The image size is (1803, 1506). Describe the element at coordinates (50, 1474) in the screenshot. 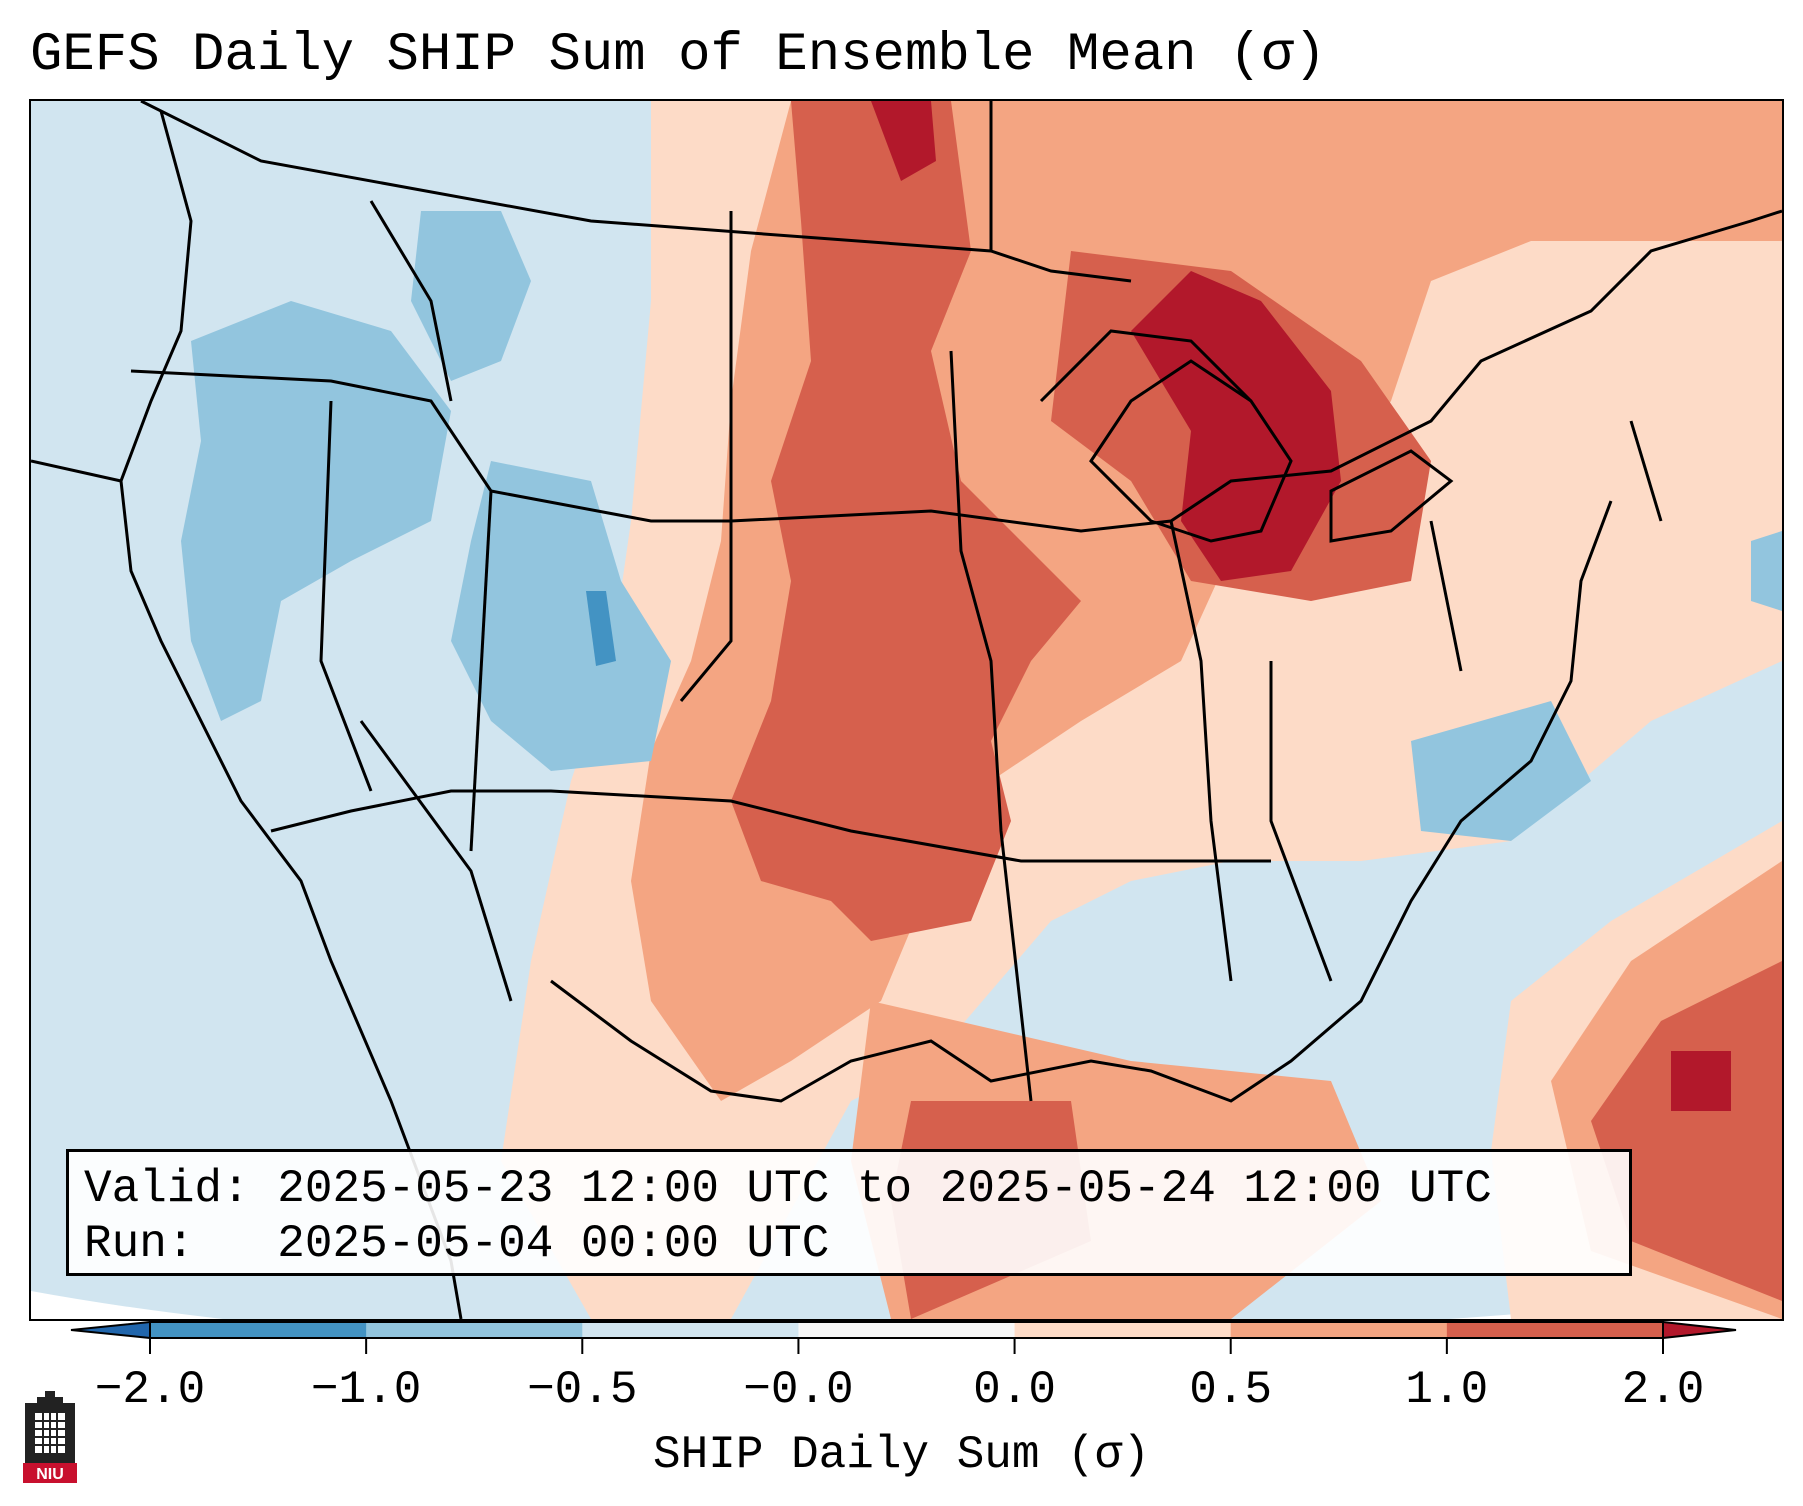

I see `svg-text: NIU` at that location.